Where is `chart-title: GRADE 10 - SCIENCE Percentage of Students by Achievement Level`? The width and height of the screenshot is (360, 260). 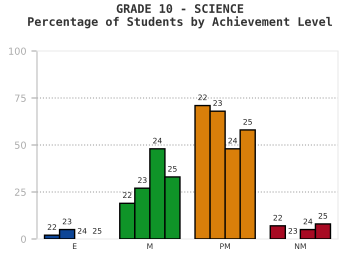 chart-title: GRADE 10 - SCIENCE Percentage of Students by Achievement Level is located at coordinates (180, 16).